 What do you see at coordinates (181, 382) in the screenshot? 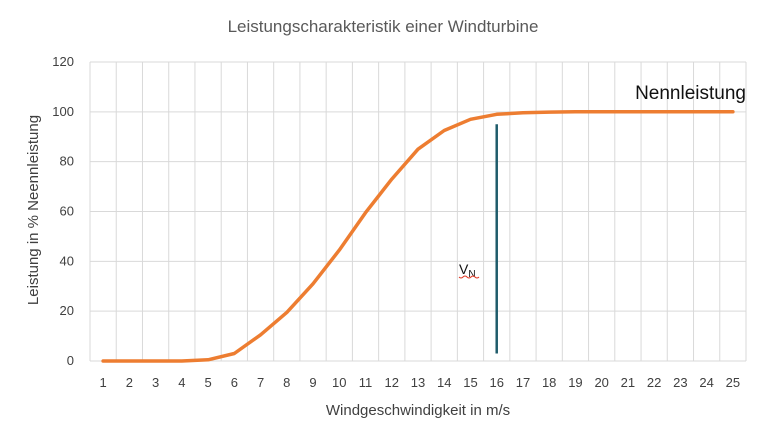
I see `x-tick-label: 4` at bounding box center [181, 382].